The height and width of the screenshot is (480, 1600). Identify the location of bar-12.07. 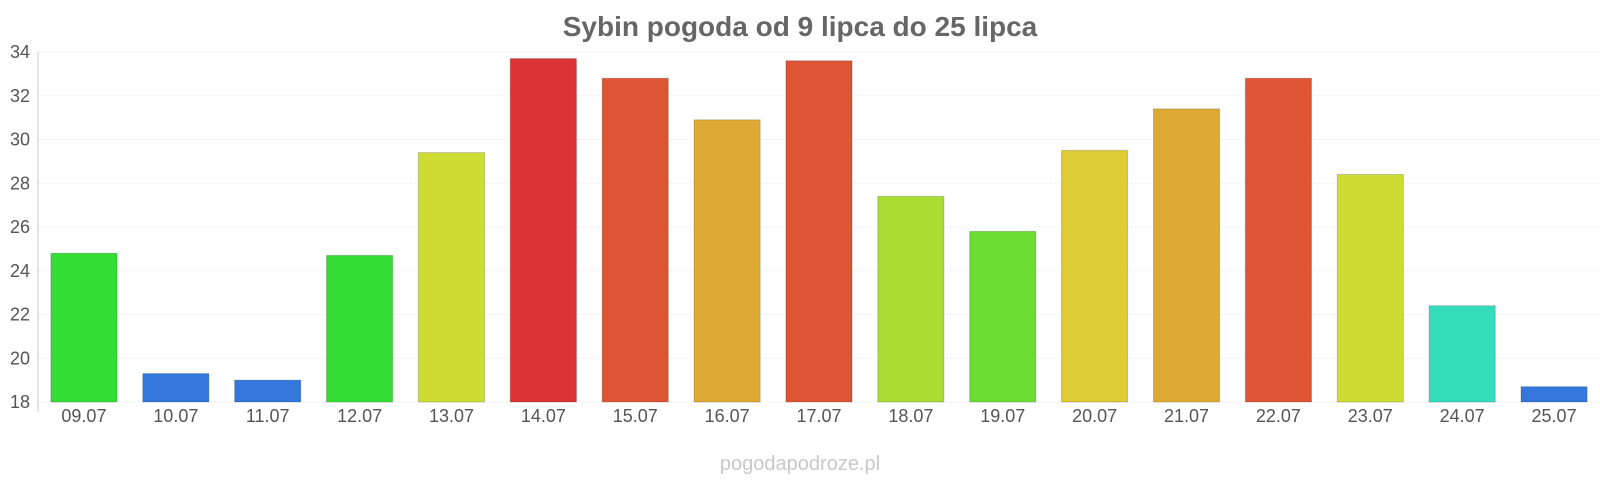
(360, 328).